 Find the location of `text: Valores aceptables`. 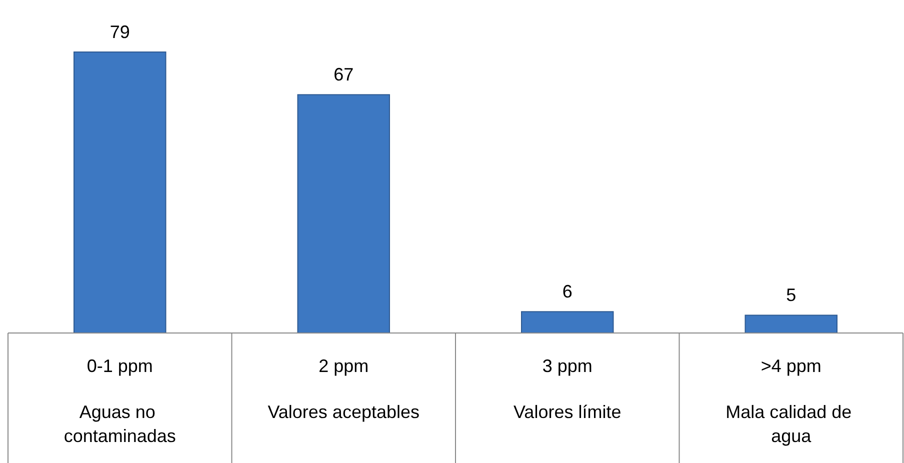

text: Valores aceptables is located at coordinates (344, 412).